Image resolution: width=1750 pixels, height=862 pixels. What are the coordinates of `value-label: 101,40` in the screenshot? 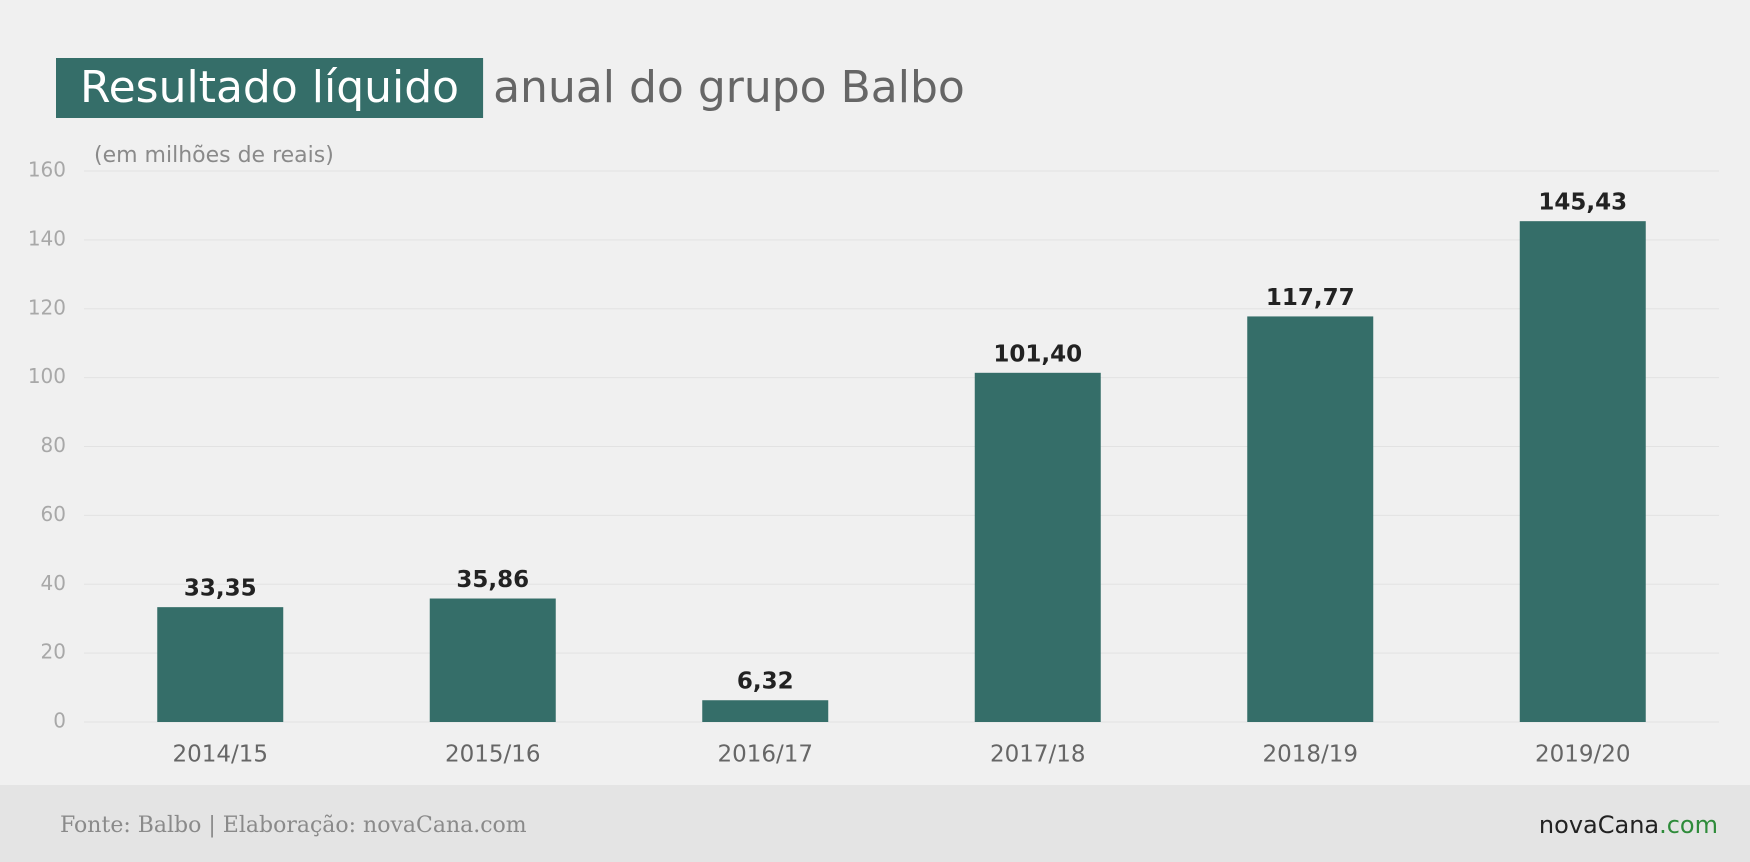 It's located at (1037, 354).